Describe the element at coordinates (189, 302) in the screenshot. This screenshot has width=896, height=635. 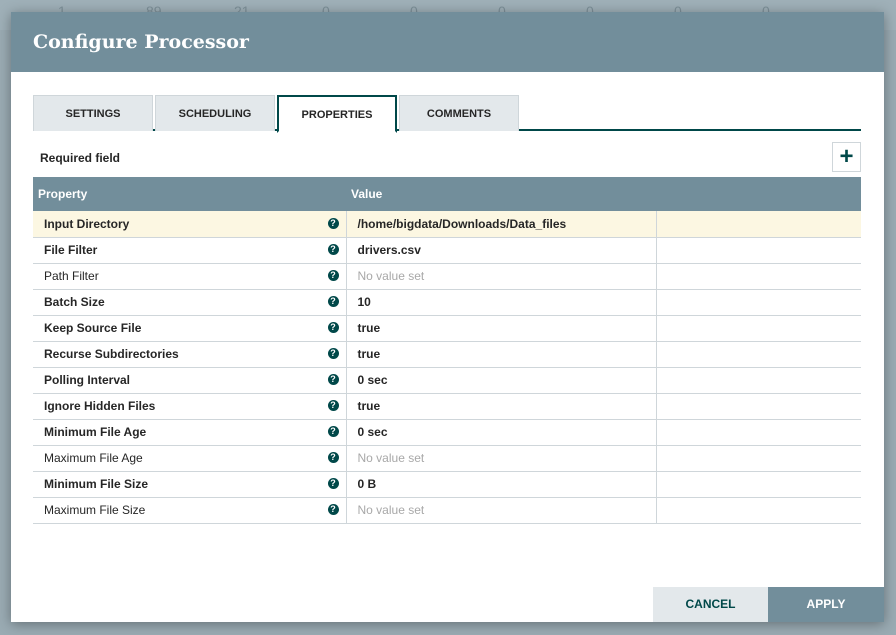
I see `property-name: ? Batch Size` at that location.